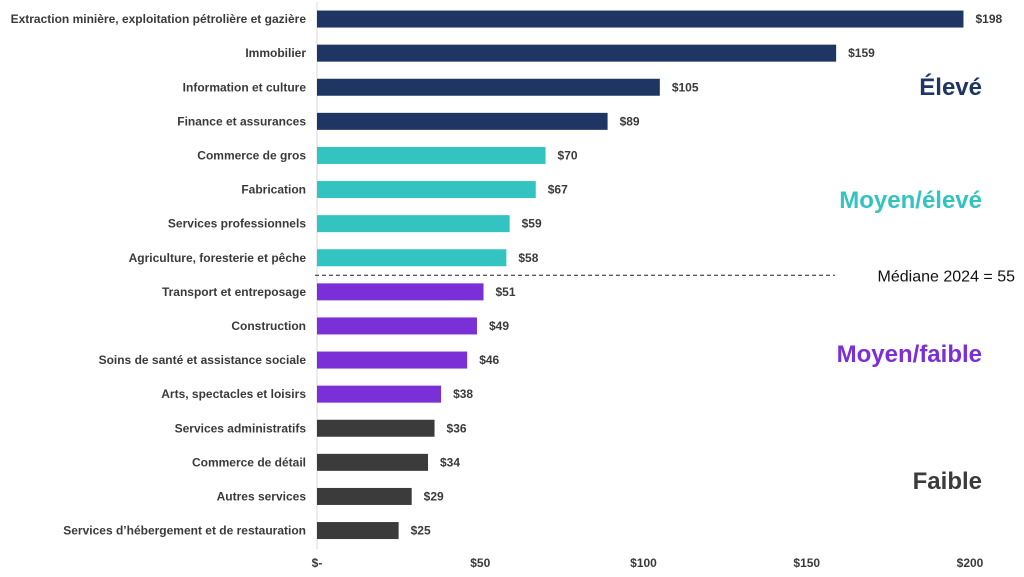 The width and height of the screenshot is (1024, 577). I want to click on value-label: $58, so click(528, 258).